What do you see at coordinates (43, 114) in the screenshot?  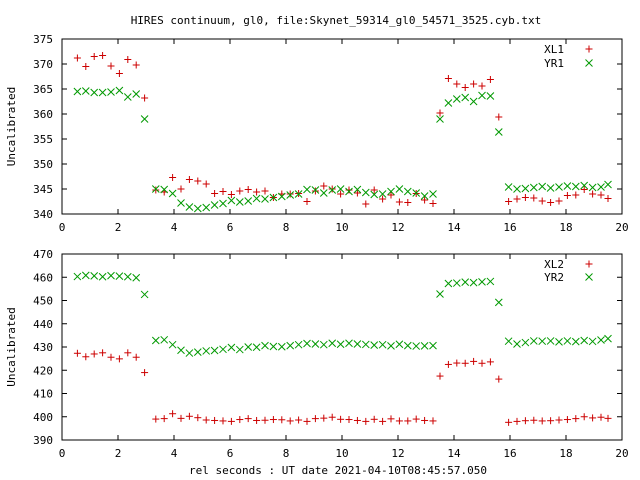 I see `y-tick-label: 360` at bounding box center [43, 114].